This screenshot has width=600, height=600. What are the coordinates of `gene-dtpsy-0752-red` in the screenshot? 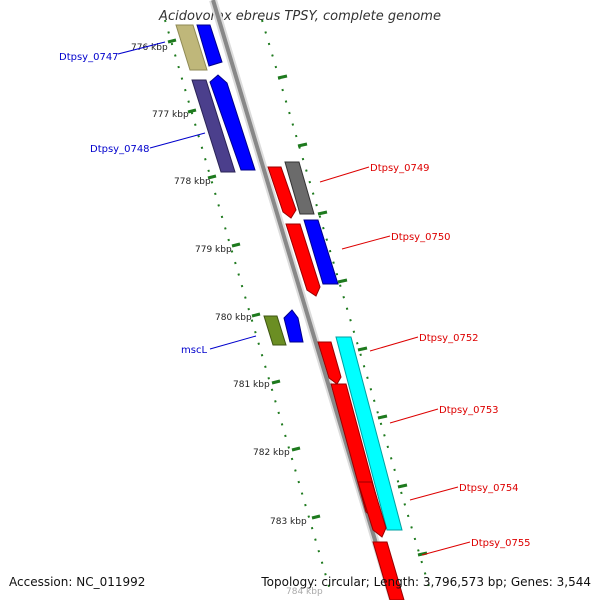 It's located at (329, 363).